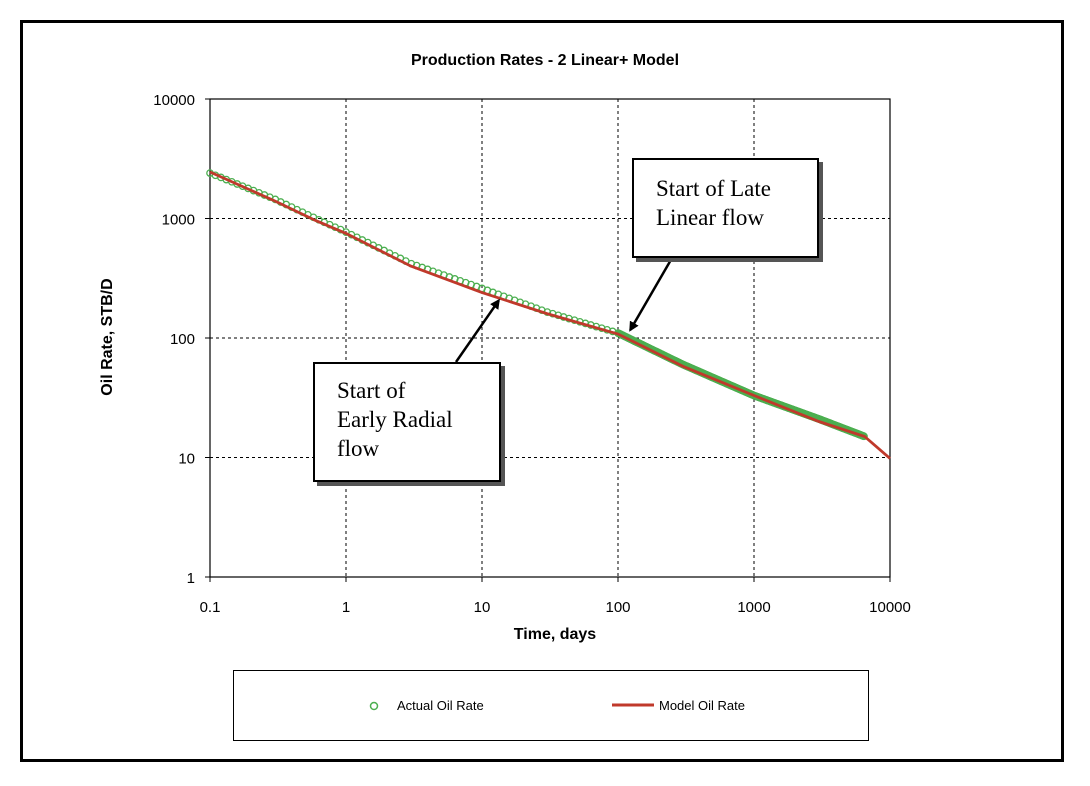 The height and width of the screenshot is (786, 1090). I want to click on x-tick-label: 1, so click(346, 607).